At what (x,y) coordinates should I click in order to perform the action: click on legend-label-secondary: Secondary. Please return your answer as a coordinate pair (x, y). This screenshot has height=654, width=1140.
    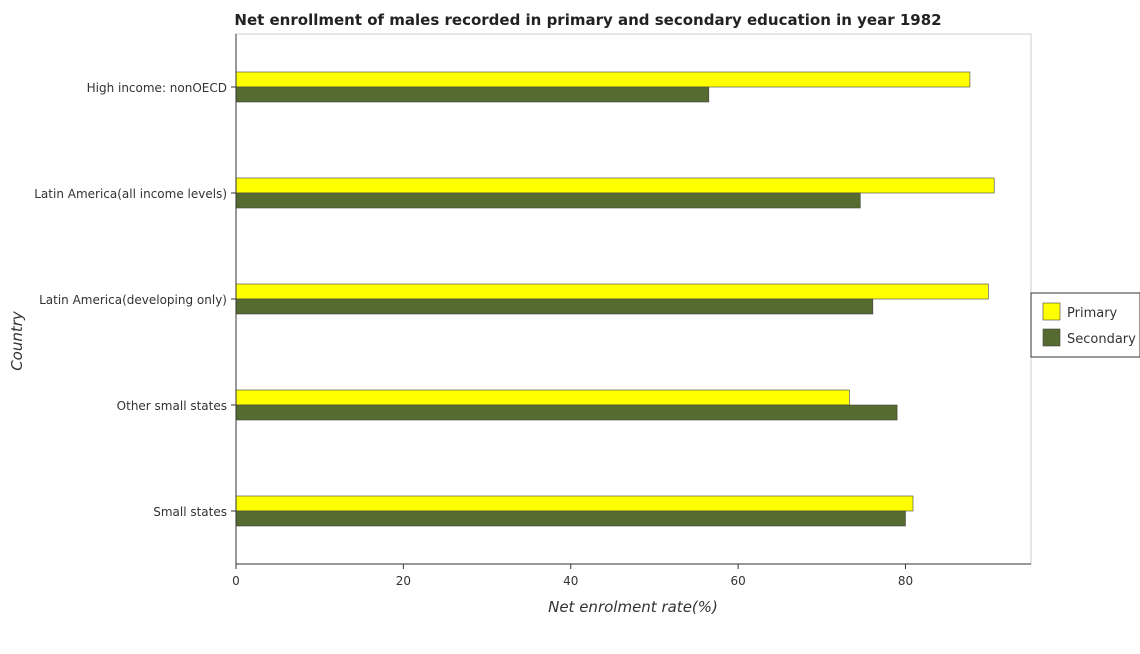
    Looking at the image, I should click on (1101, 339).